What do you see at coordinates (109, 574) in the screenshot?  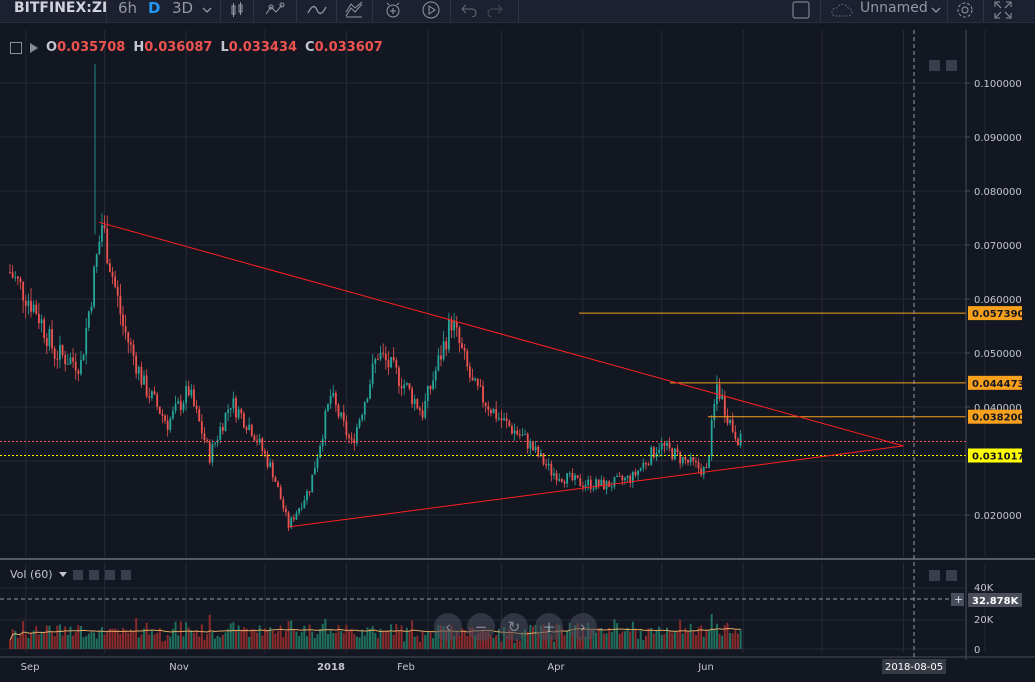 I see `volume-add-icon` at bounding box center [109, 574].